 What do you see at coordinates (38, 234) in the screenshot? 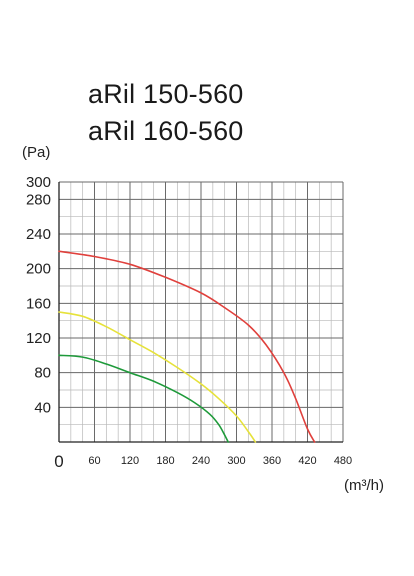
I see `y-tick-label: 240` at bounding box center [38, 234].